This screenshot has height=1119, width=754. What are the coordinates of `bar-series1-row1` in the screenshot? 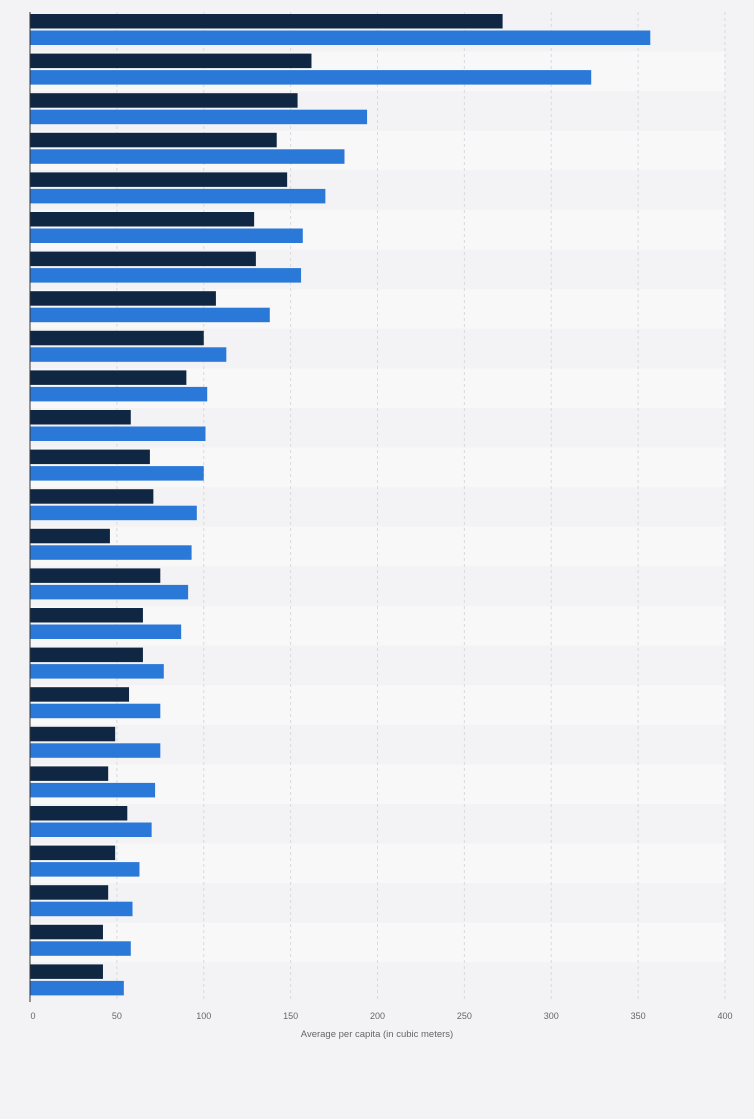 It's located at (266, 21).